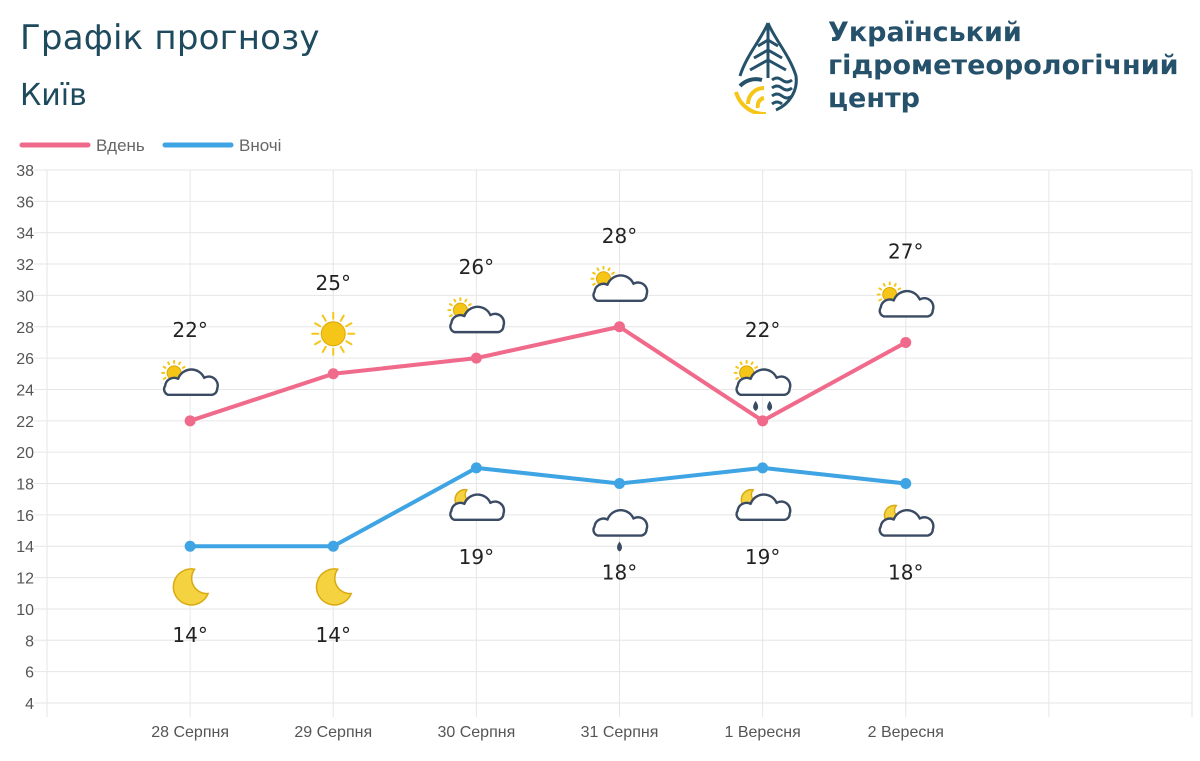  Describe the element at coordinates (190, 732) in the screenshot. I see `x-tick-label: 28 Серпня` at that location.